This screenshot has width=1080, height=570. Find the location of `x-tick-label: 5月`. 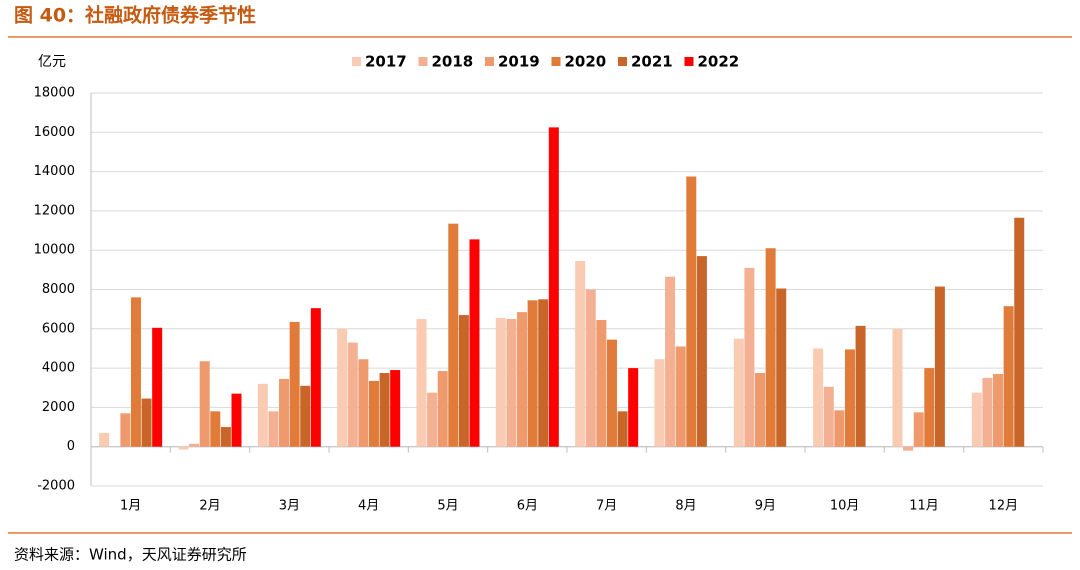

x-tick-label: 5月 is located at coordinates (447, 506).